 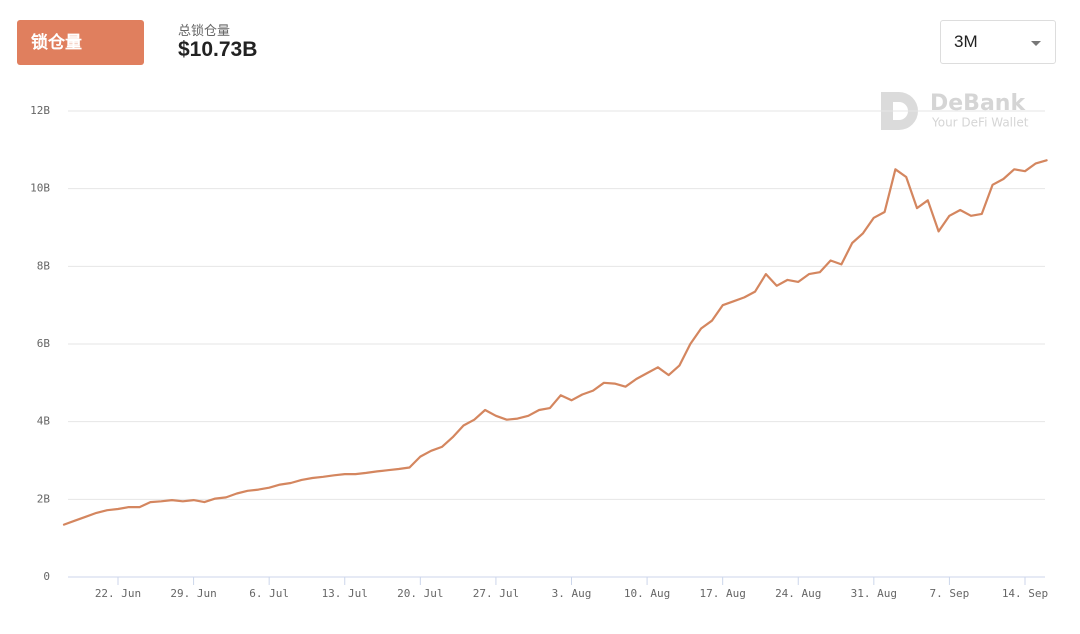 I want to click on x-tick-label: 14. Sep, so click(x=1025, y=593).